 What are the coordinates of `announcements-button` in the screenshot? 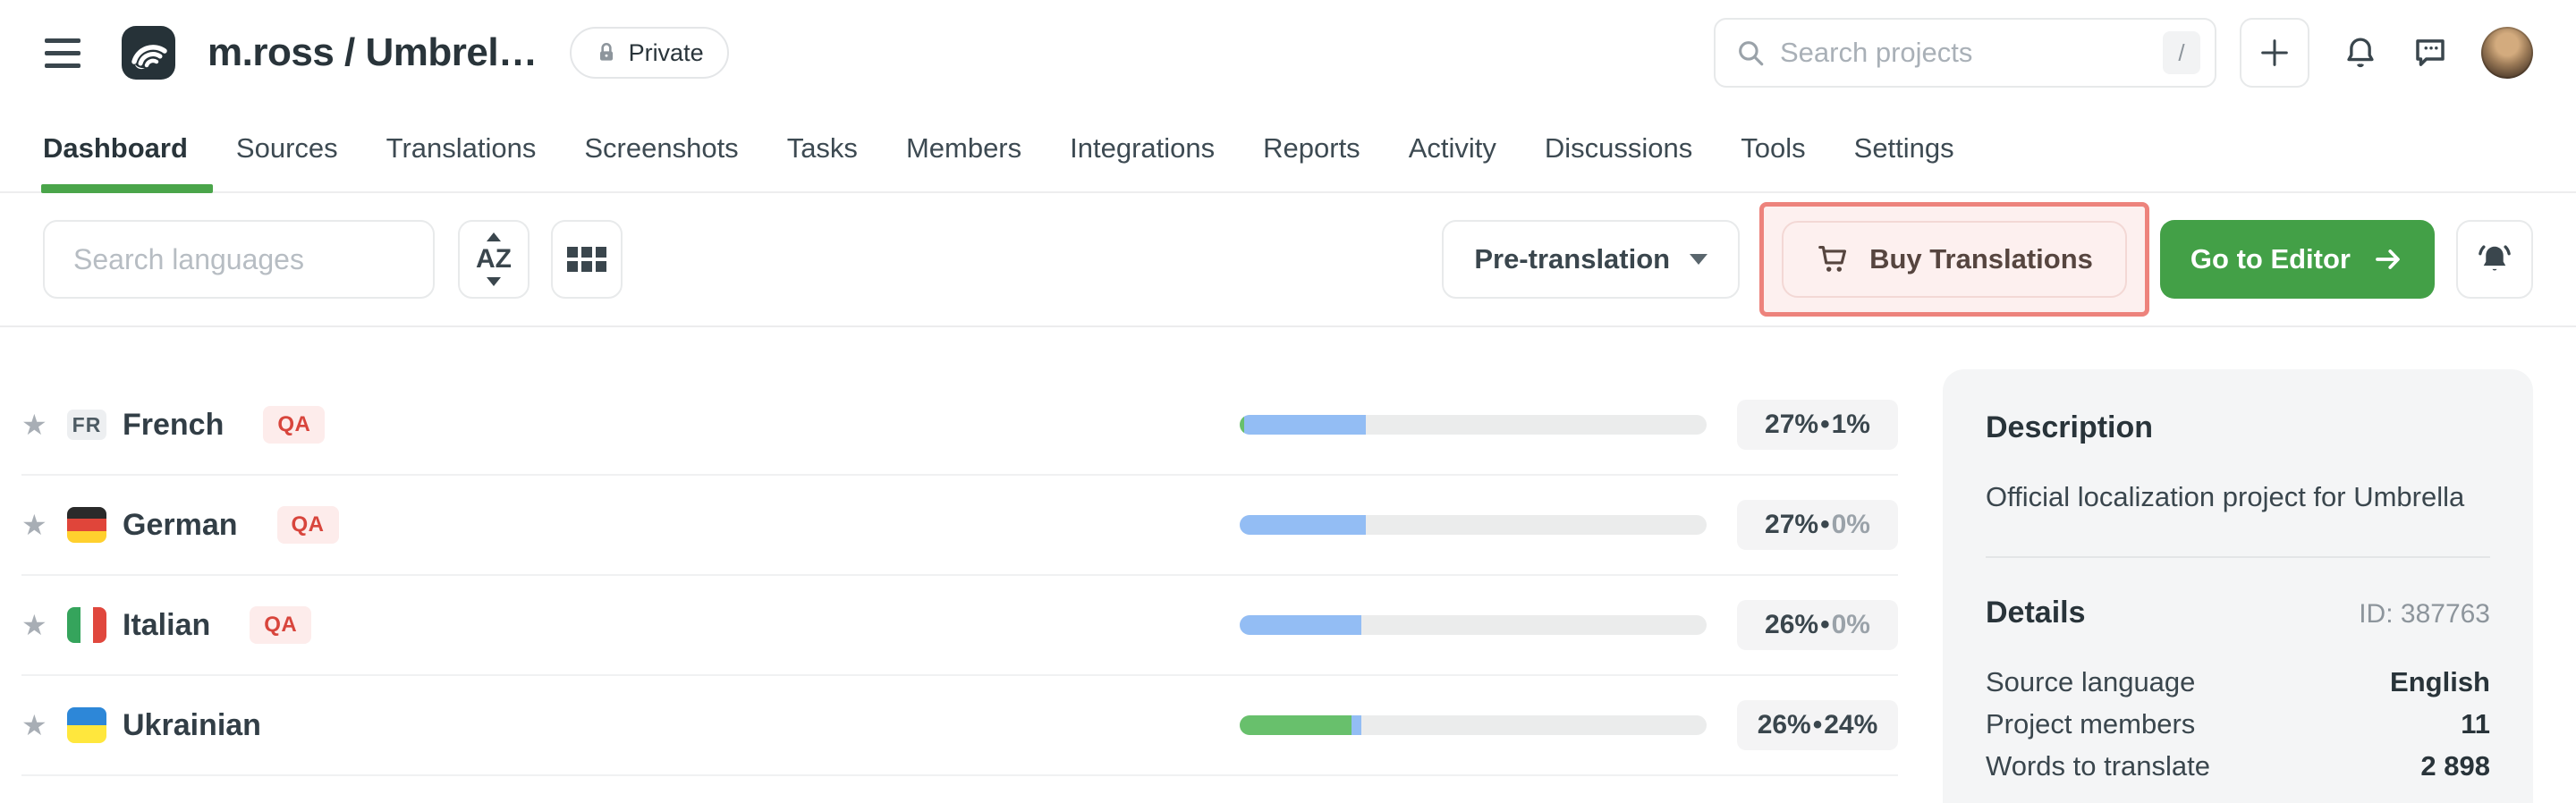 It's located at (2494, 259).